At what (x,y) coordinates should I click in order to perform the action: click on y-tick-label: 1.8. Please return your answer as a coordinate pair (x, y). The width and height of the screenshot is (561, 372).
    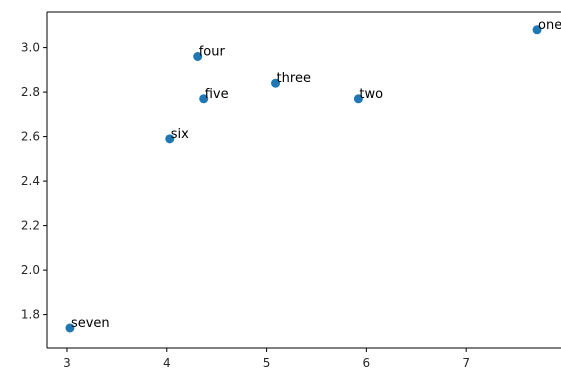
    Looking at the image, I should click on (30, 315).